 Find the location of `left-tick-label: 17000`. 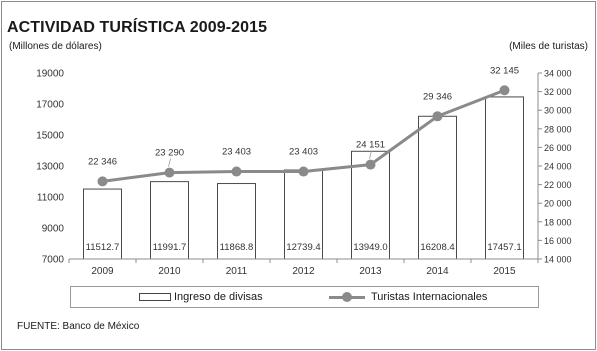

left-tick-label: 17000 is located at coordinates (50, 105).